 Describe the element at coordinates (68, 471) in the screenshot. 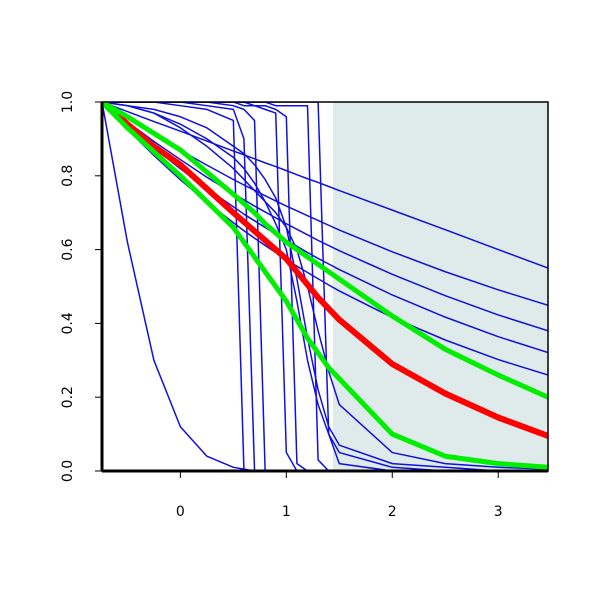

I see `y-tick-label: 0.0` at that location.